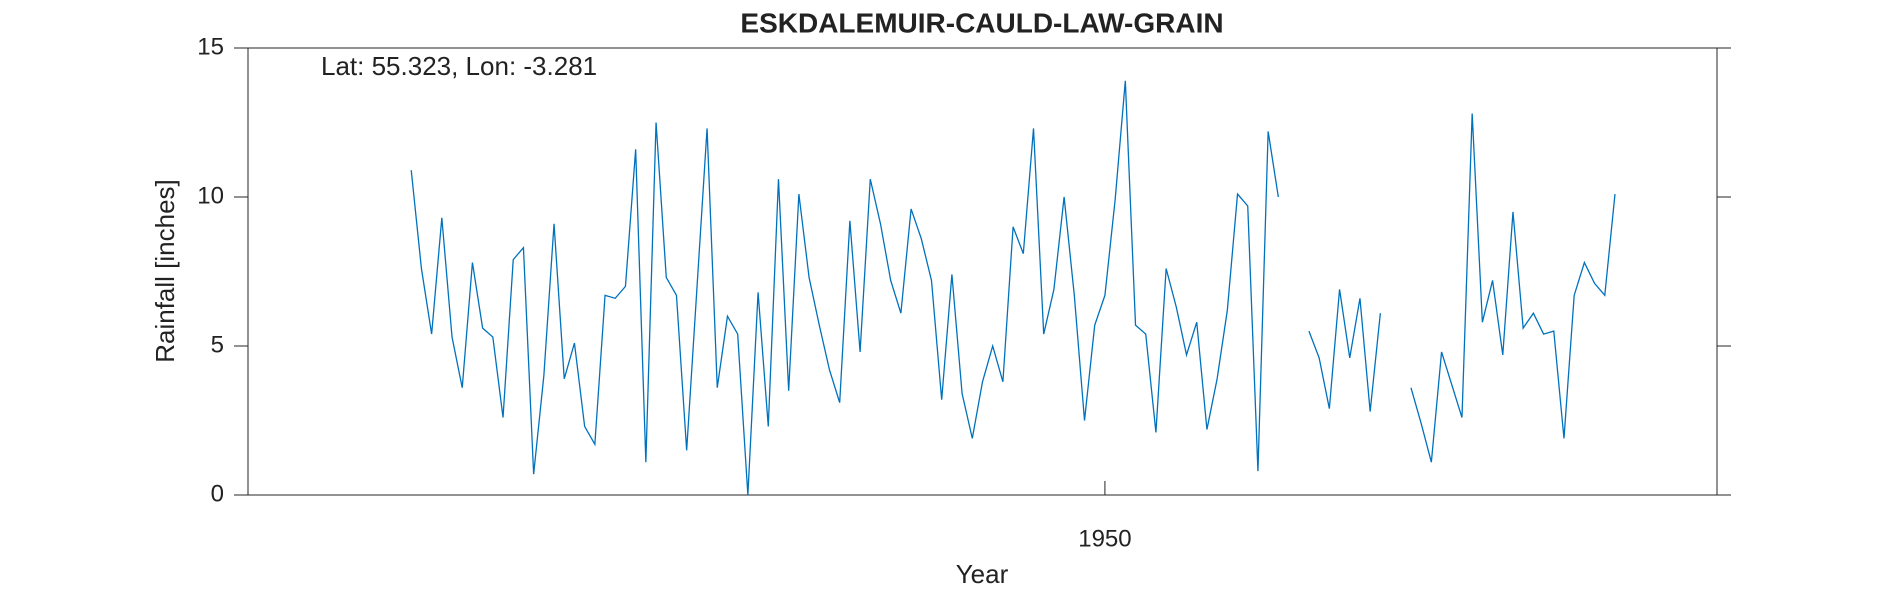  What do you see at coordinates (210, 195) in the screenshot?
I see `y-tick-label: 10` at bounding box center [210, 195].